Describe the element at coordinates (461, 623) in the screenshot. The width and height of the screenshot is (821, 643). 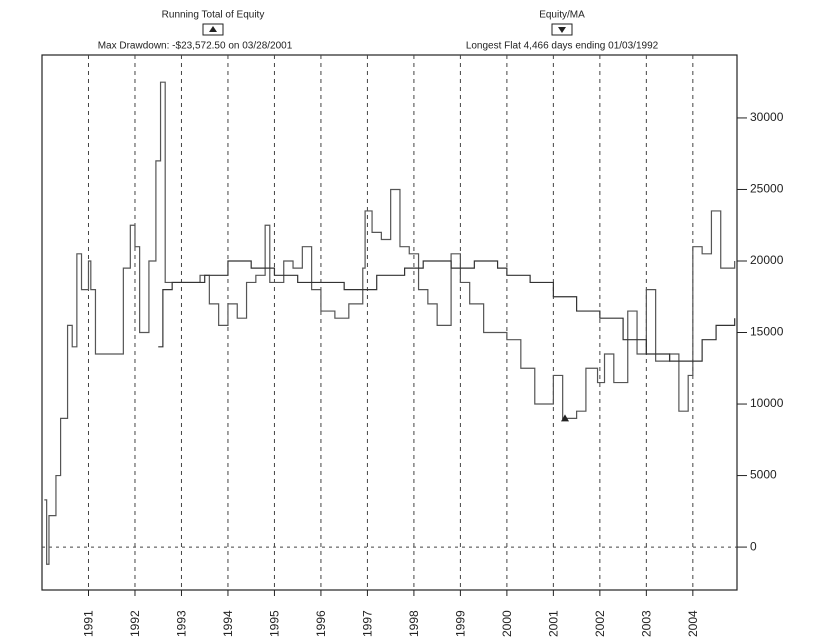
I see `x-tick-label: 1999` at that location.